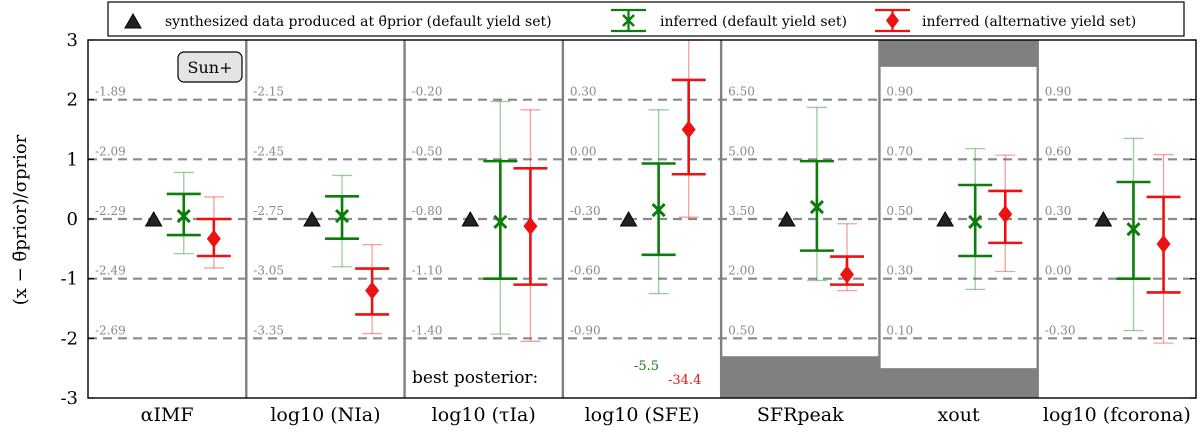 This screenshot has height=433, width=1200. What do you see at coordinates (69, 338) in the screenshot?
I see `y-tick-label: -2` at bounding box center [69, 338].